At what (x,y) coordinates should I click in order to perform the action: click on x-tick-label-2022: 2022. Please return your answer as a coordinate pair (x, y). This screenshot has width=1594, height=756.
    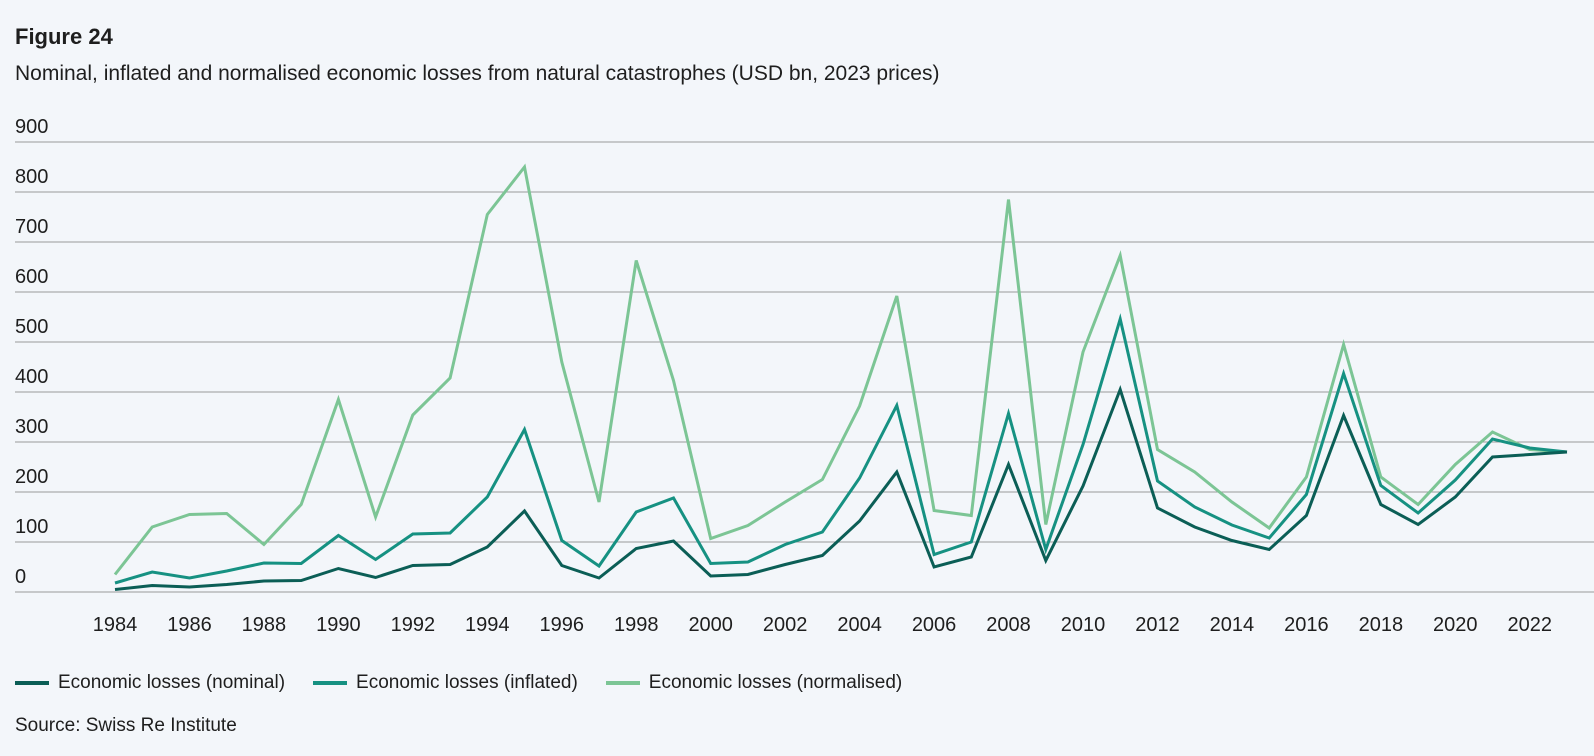
    Looking at the image, I should click on (1530, 625).